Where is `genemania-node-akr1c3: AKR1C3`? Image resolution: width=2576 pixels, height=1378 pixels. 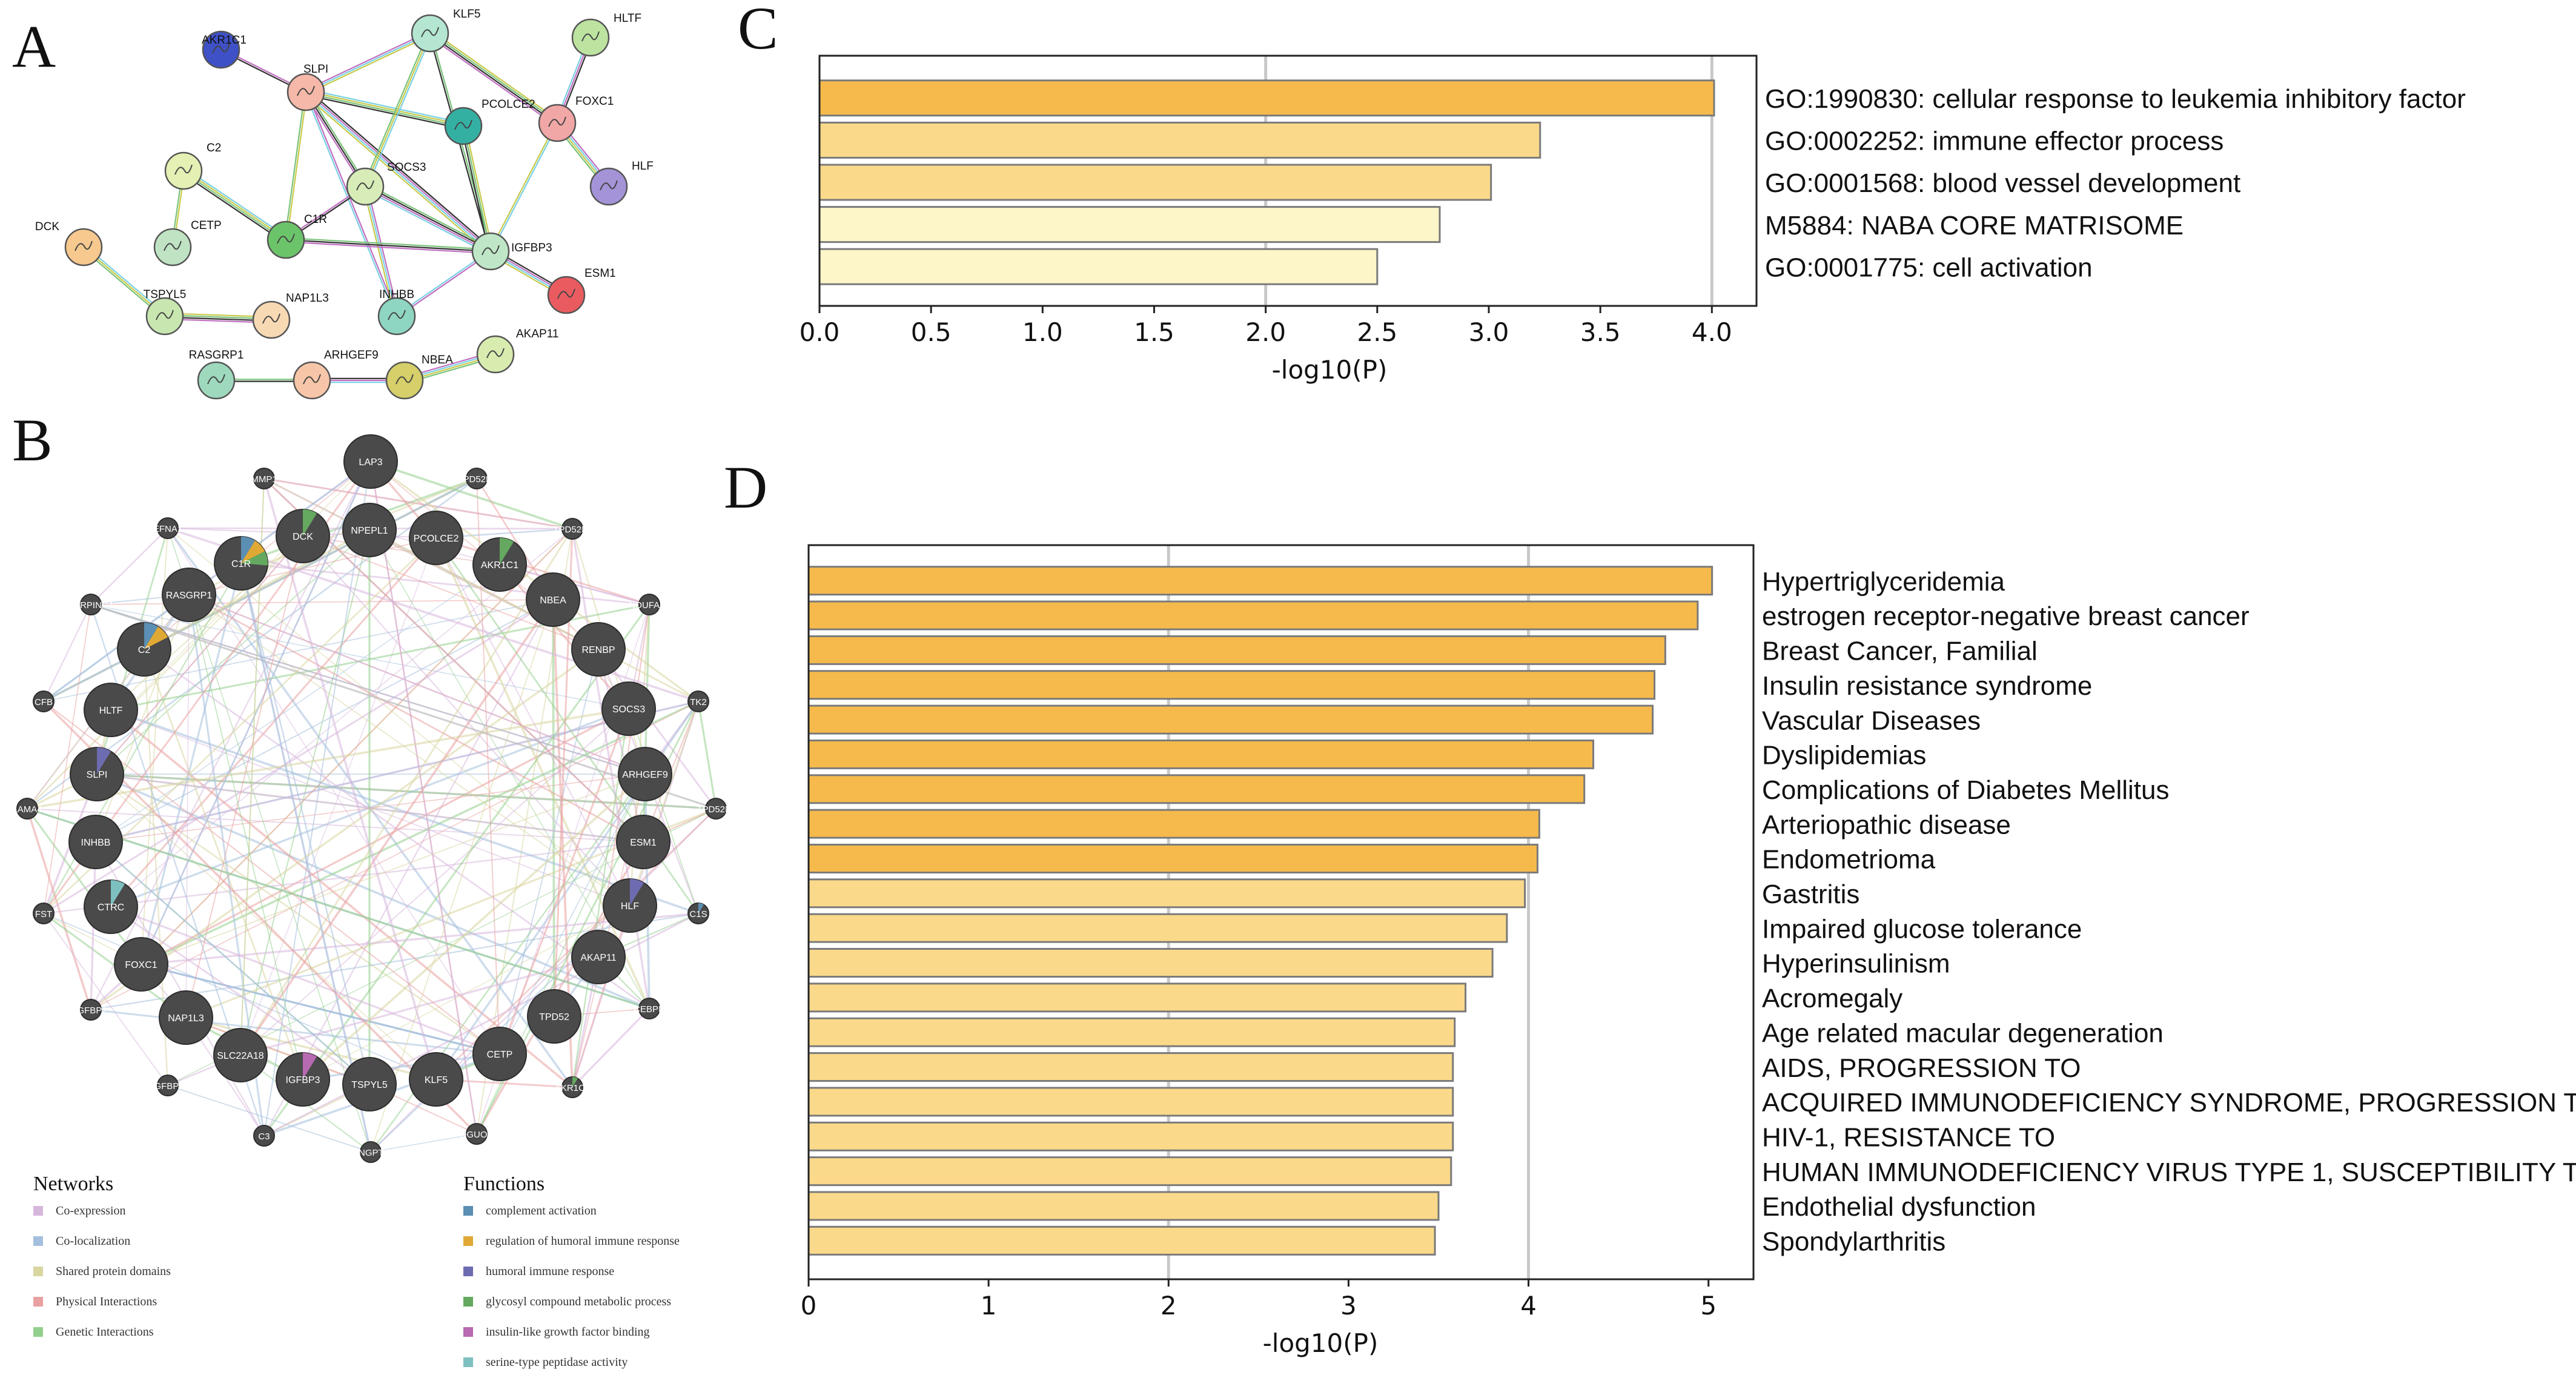
genemania-node-akr1c3: AKR1C3 is located at coordinates (572, 1087).